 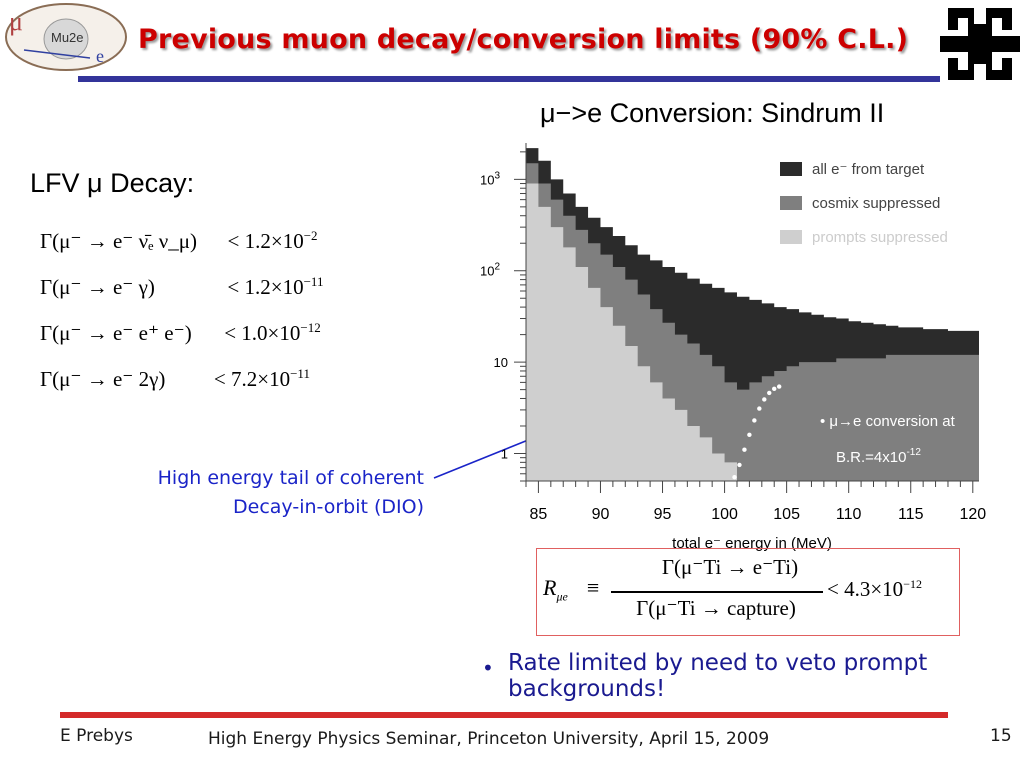 What do you see at coordinates (497, 267) in the screenshot?
I see `y-tick-exponent: 2` at bounding box center [497, 267].